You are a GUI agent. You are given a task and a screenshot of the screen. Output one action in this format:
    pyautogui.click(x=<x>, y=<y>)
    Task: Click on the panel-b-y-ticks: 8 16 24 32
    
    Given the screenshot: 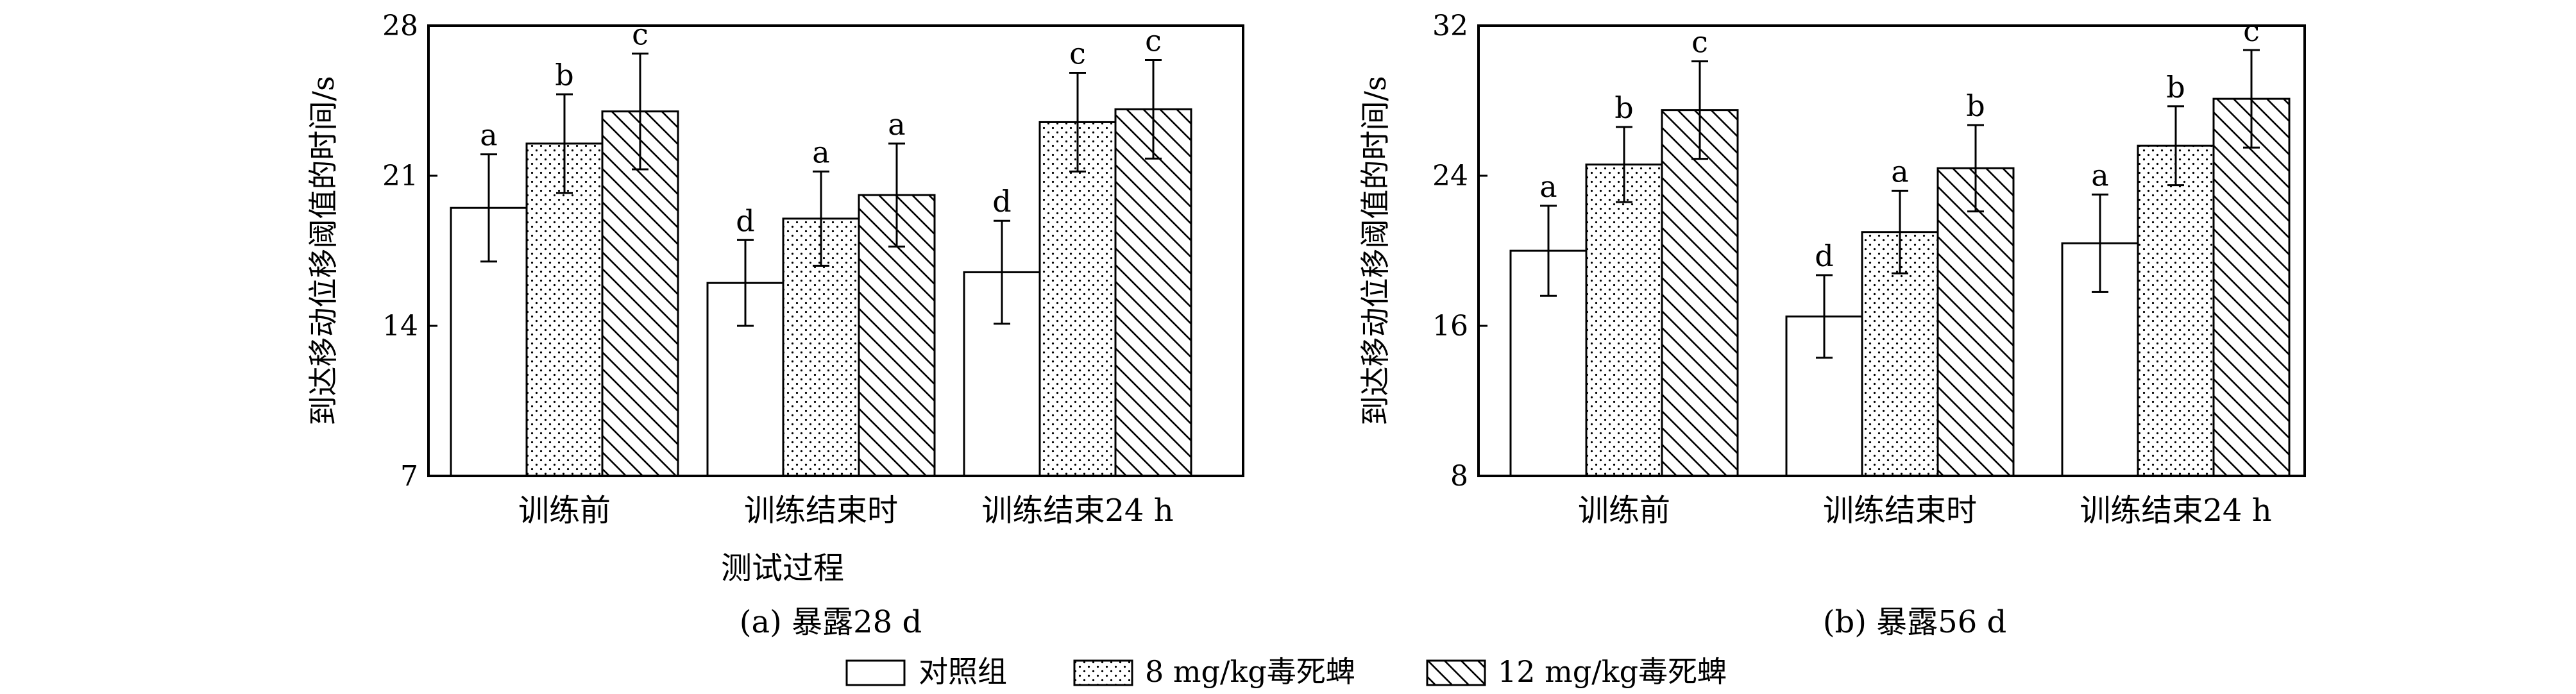 What is the action you would take?
    pyautogui.click(x=1459, y=252)
    